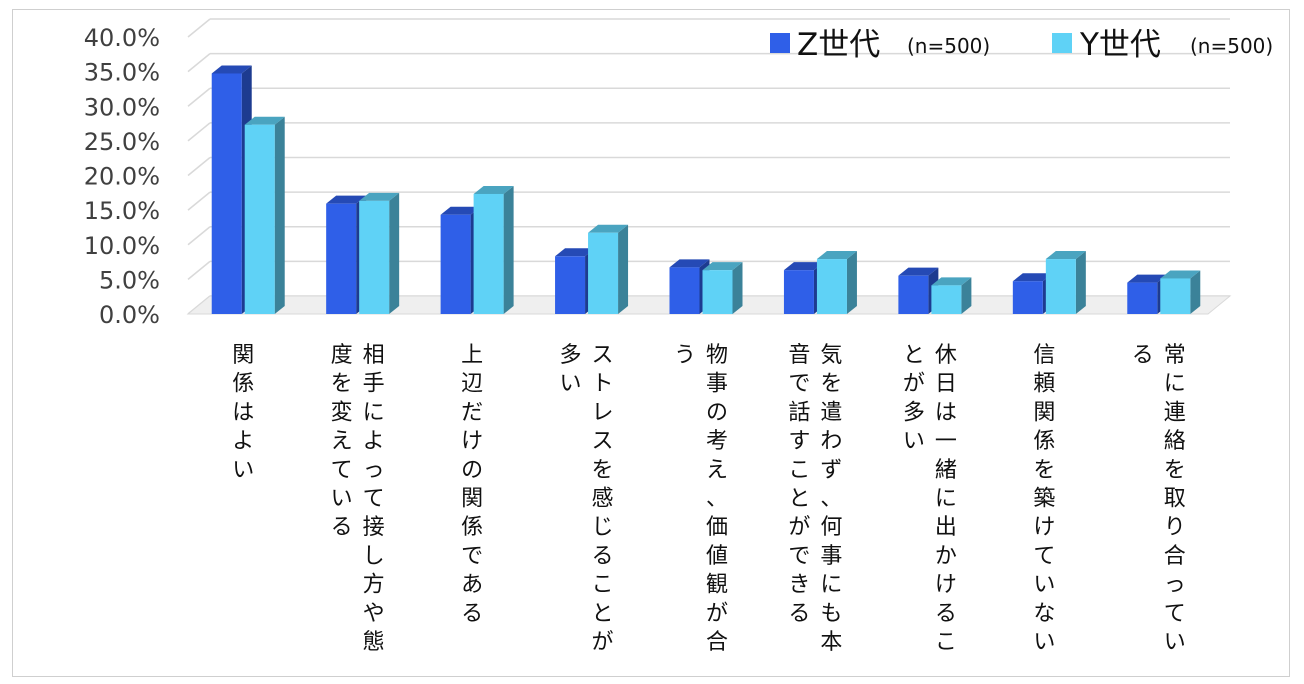 The image size is (1304, 684). Describe the element at coordinates (1062, 43) in the screenshot. I see `legend-swatch-y` at that location.